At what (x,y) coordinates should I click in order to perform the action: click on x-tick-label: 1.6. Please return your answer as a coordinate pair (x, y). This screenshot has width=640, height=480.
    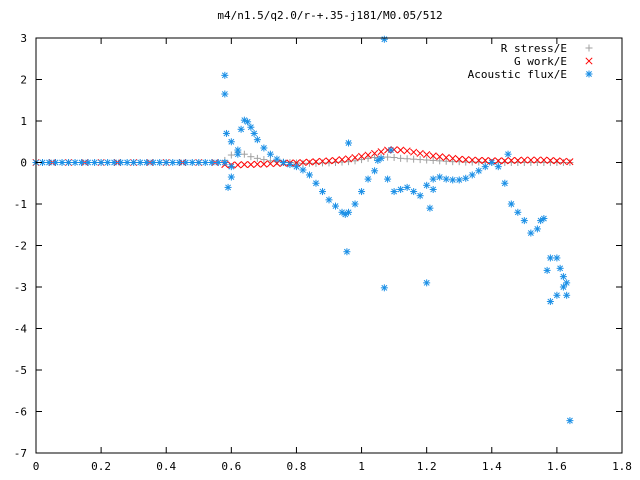
    Looking at the image, I should click on (557, 466).